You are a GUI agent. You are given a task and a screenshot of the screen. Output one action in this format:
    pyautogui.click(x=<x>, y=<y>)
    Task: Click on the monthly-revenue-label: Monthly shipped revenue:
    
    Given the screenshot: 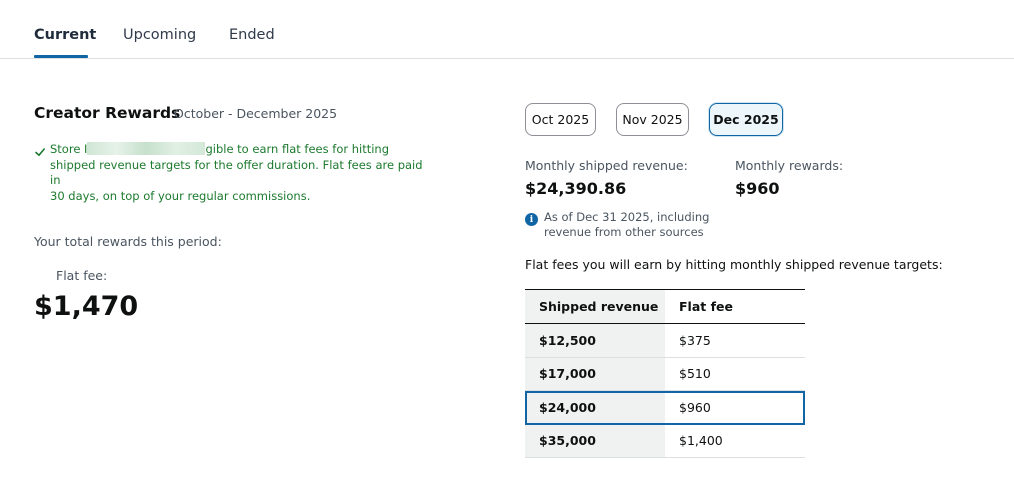 What is the action you would take?
    pyautogui.click(x=606, y=165)
    